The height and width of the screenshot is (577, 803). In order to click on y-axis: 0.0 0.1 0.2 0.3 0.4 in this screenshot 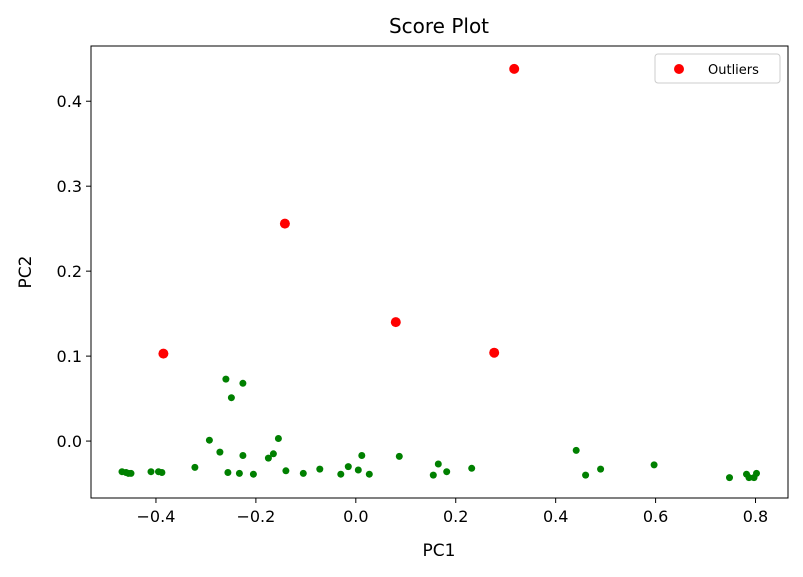, I will do `click(74, 271)`.